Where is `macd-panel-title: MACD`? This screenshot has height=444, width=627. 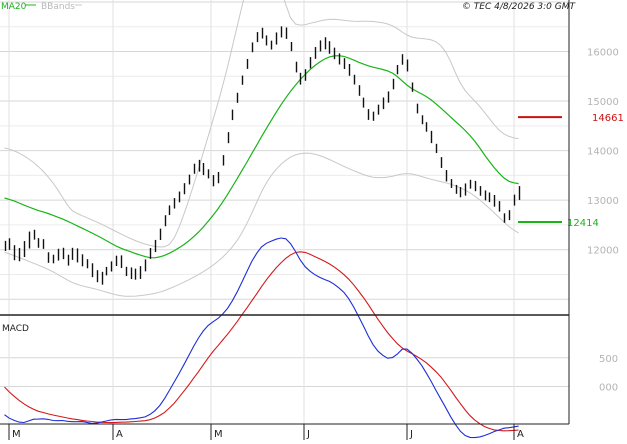 macd-panel-title: MACD is located at coordinates (15, 329).